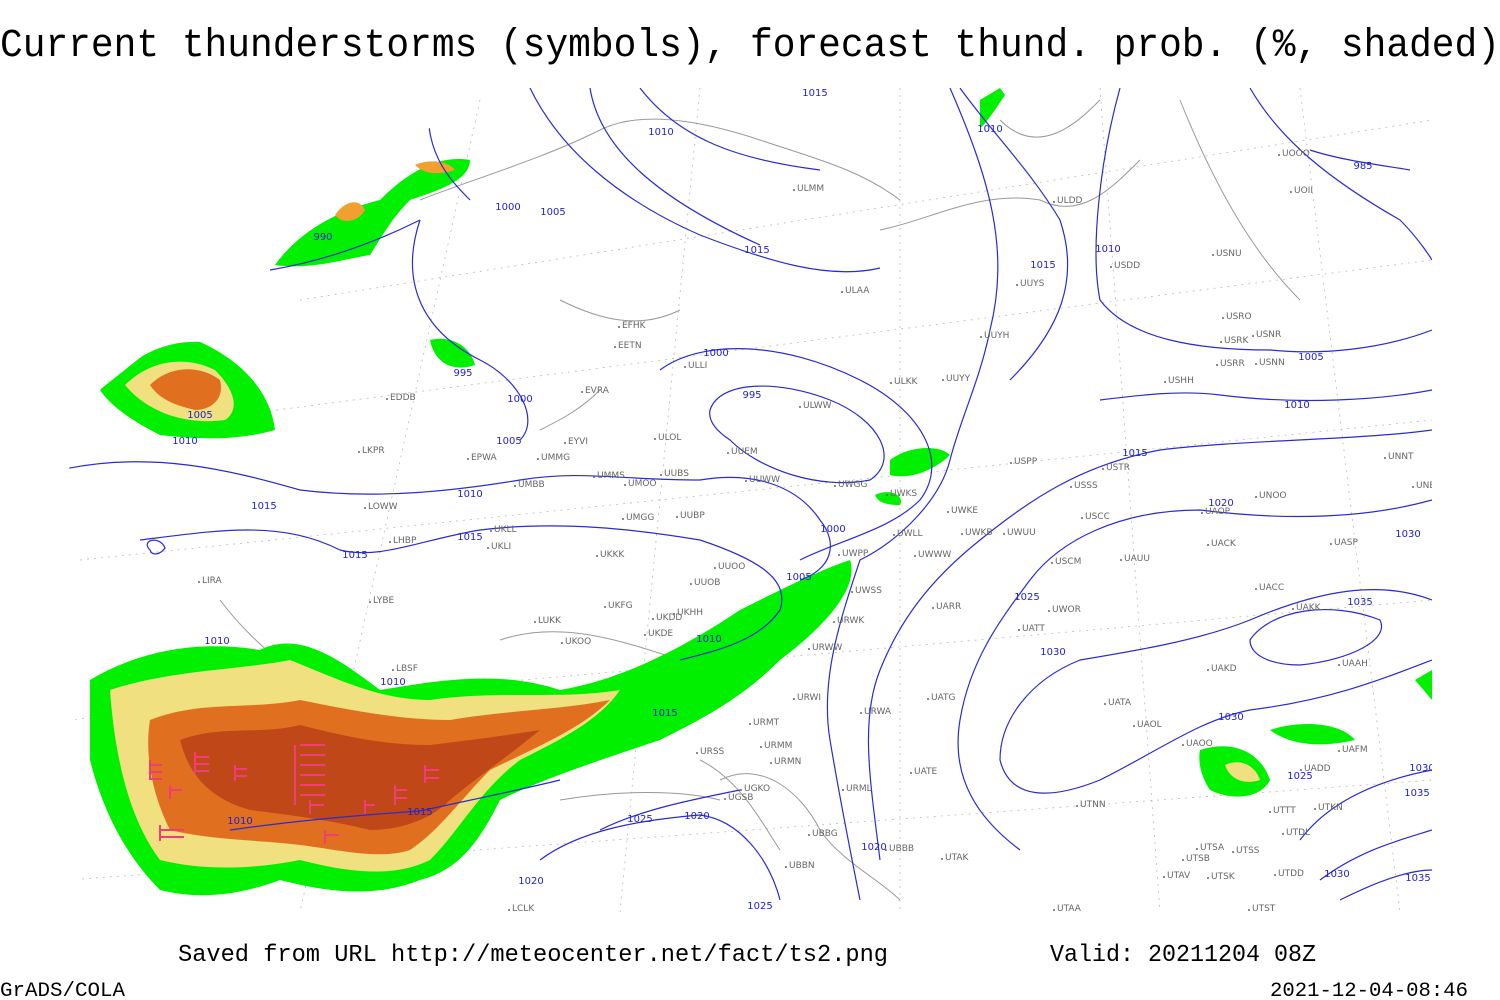 Image resolution: width=1500 pixels, height=1000 pixels. Describe the element at coordinates (620, 606) in the screenshot. I see `station-label: UKFG` at that location.